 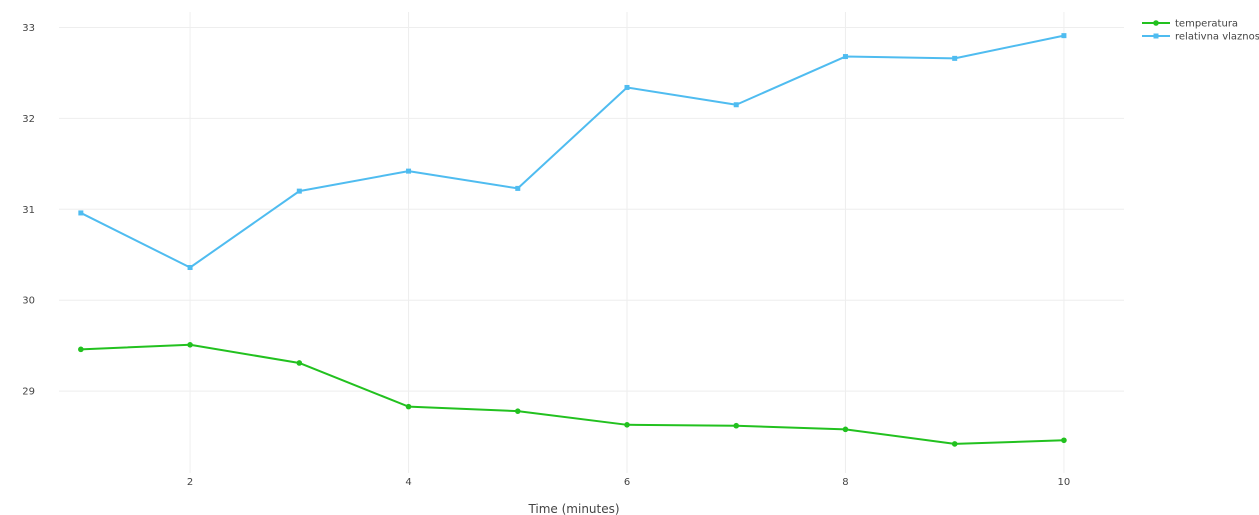 What do you see at coordinates (28, 119) in the screenshot?
I see `y-tick-label: 32` at bounding box center [28, 119].